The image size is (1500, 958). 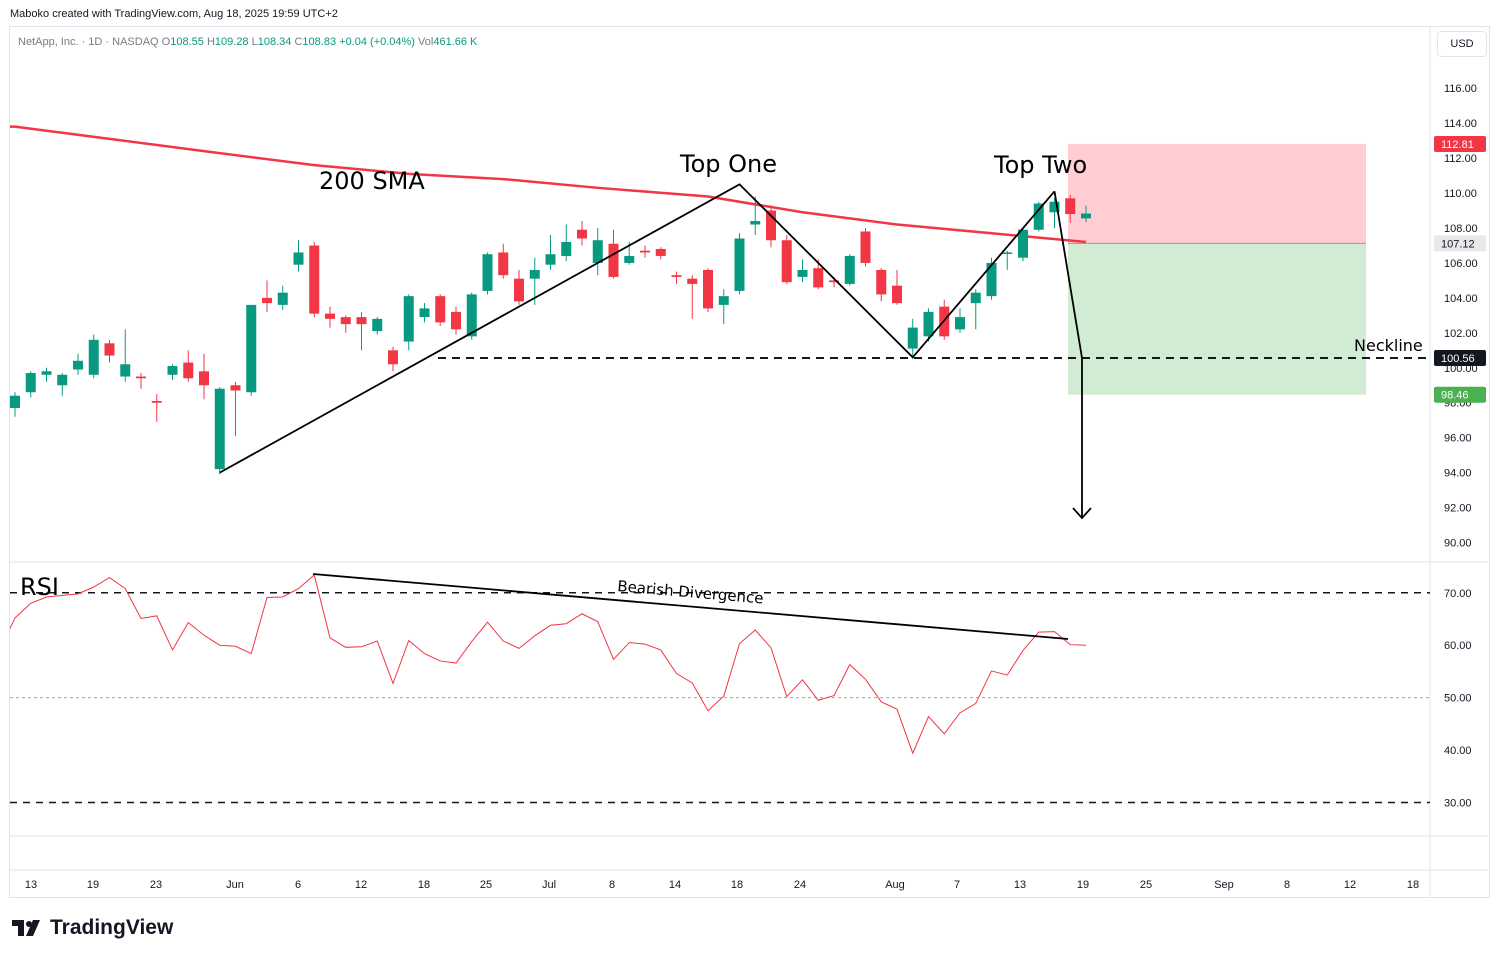 I want to click on neckline-label: Neckline, so click(x=1388, y=345).